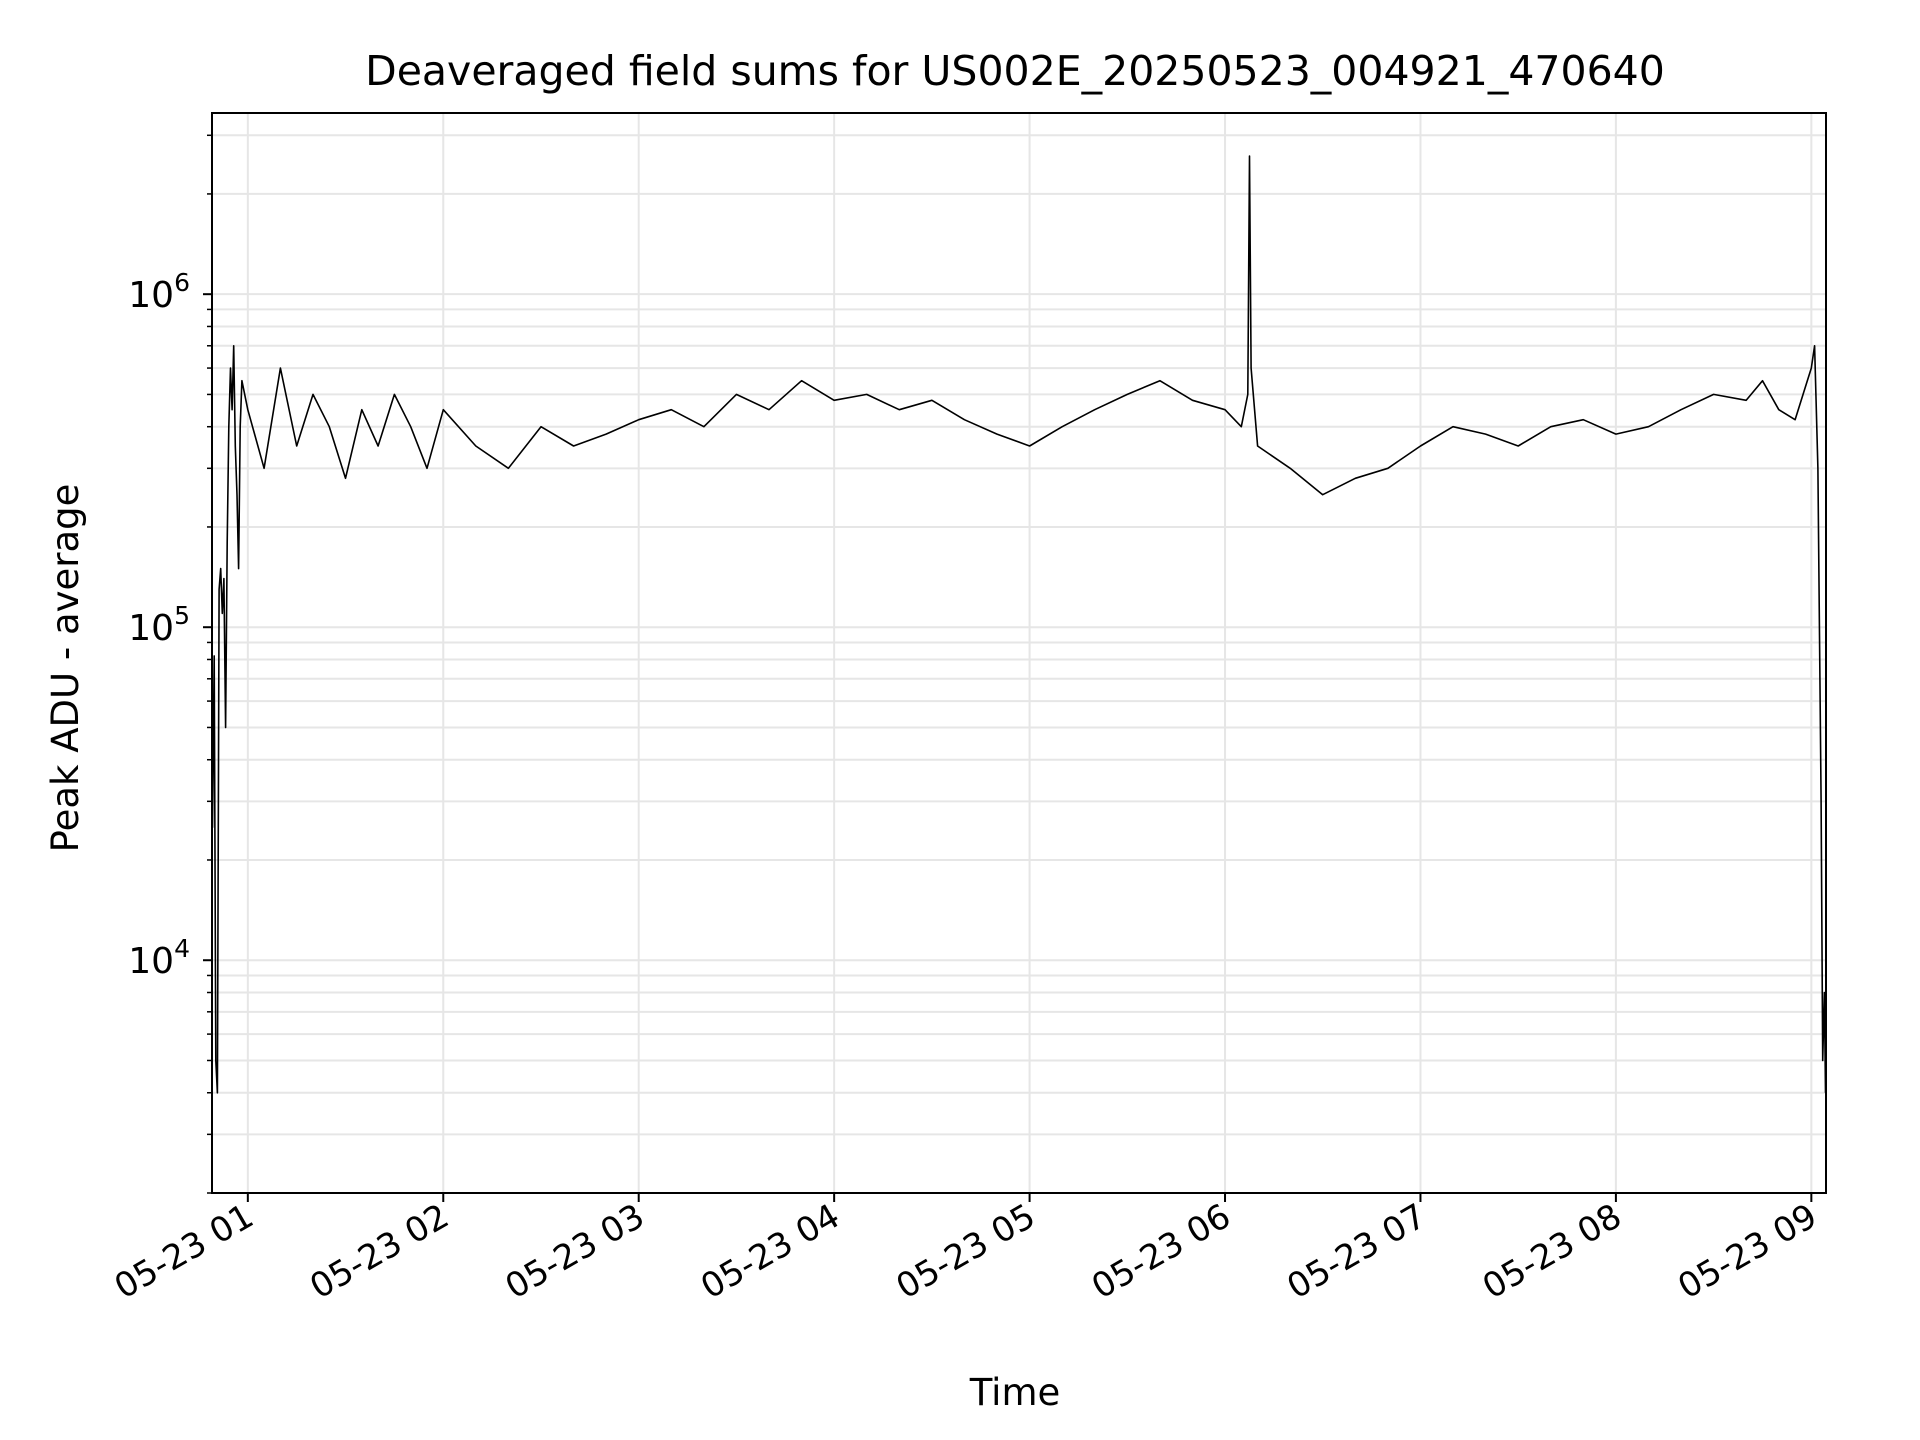  What do you see at coordinates (159, 625) in the screenshot?
I see `y-tick-label: 10⁵` at bounding box center [159, 625].